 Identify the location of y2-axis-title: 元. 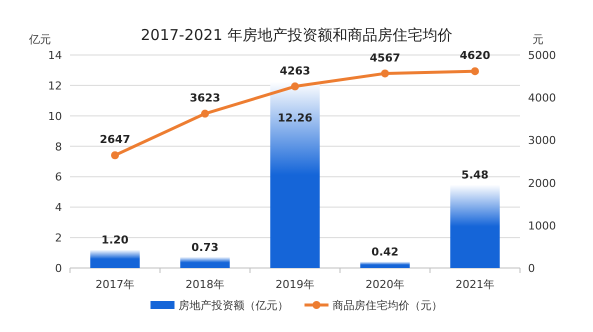
(538, 39).